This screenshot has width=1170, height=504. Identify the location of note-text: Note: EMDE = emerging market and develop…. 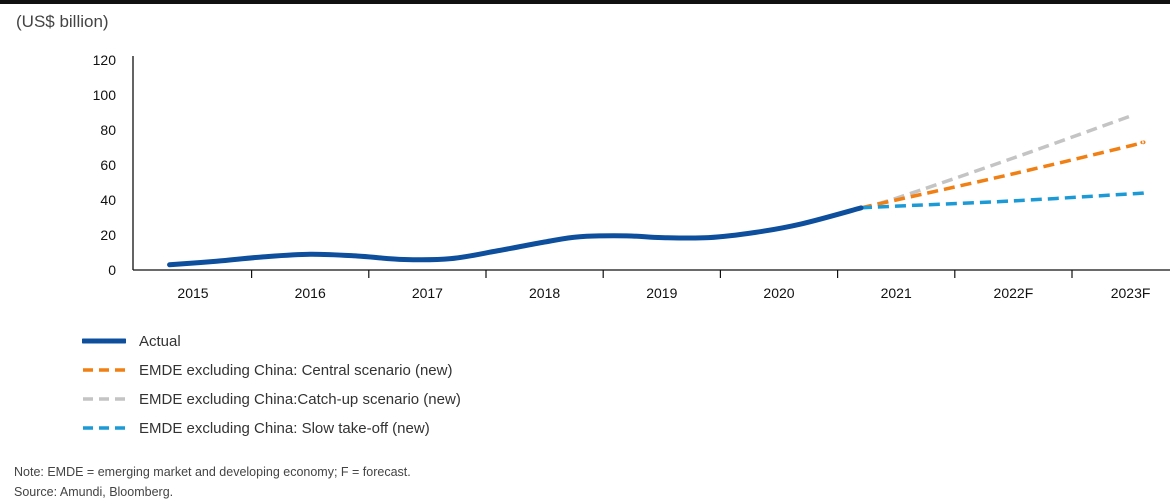
(212, 472).